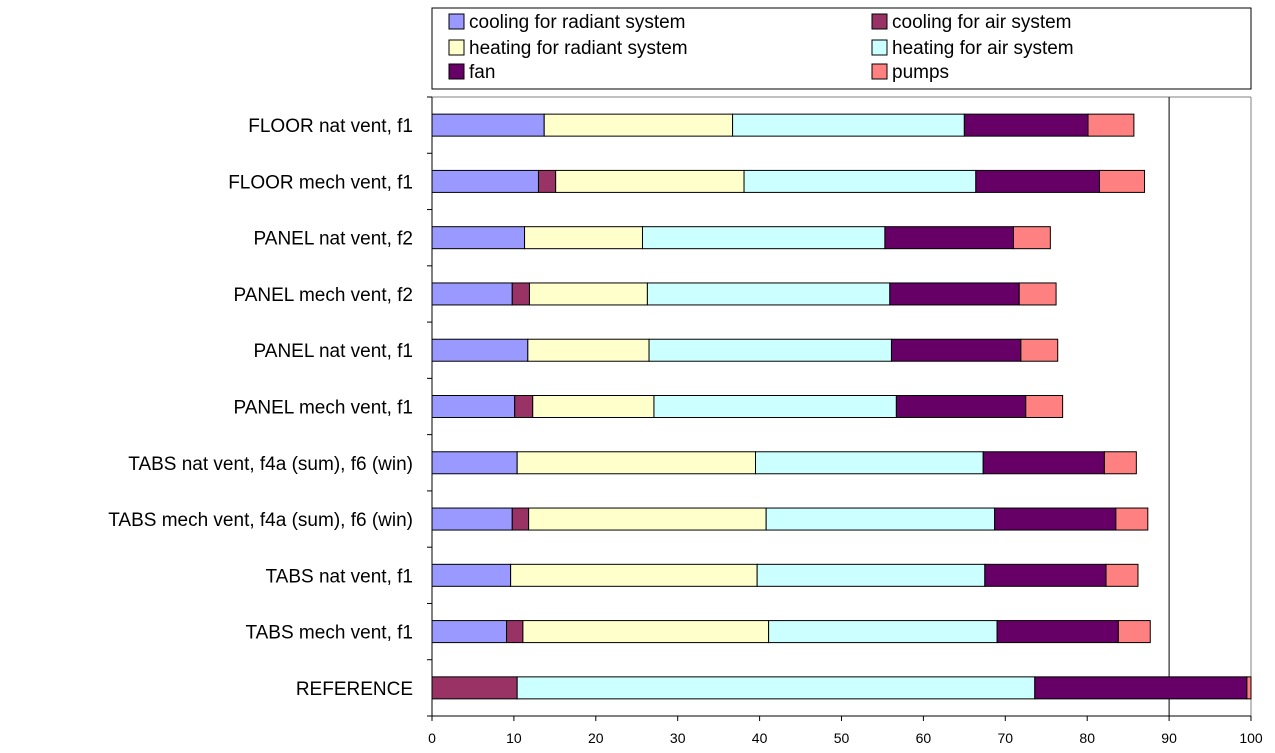 This screenshot has height=753, width=1275. Describe the element at coordinates (514, 738) in the screenshot. I see `x-tick-label: 10` at that location.